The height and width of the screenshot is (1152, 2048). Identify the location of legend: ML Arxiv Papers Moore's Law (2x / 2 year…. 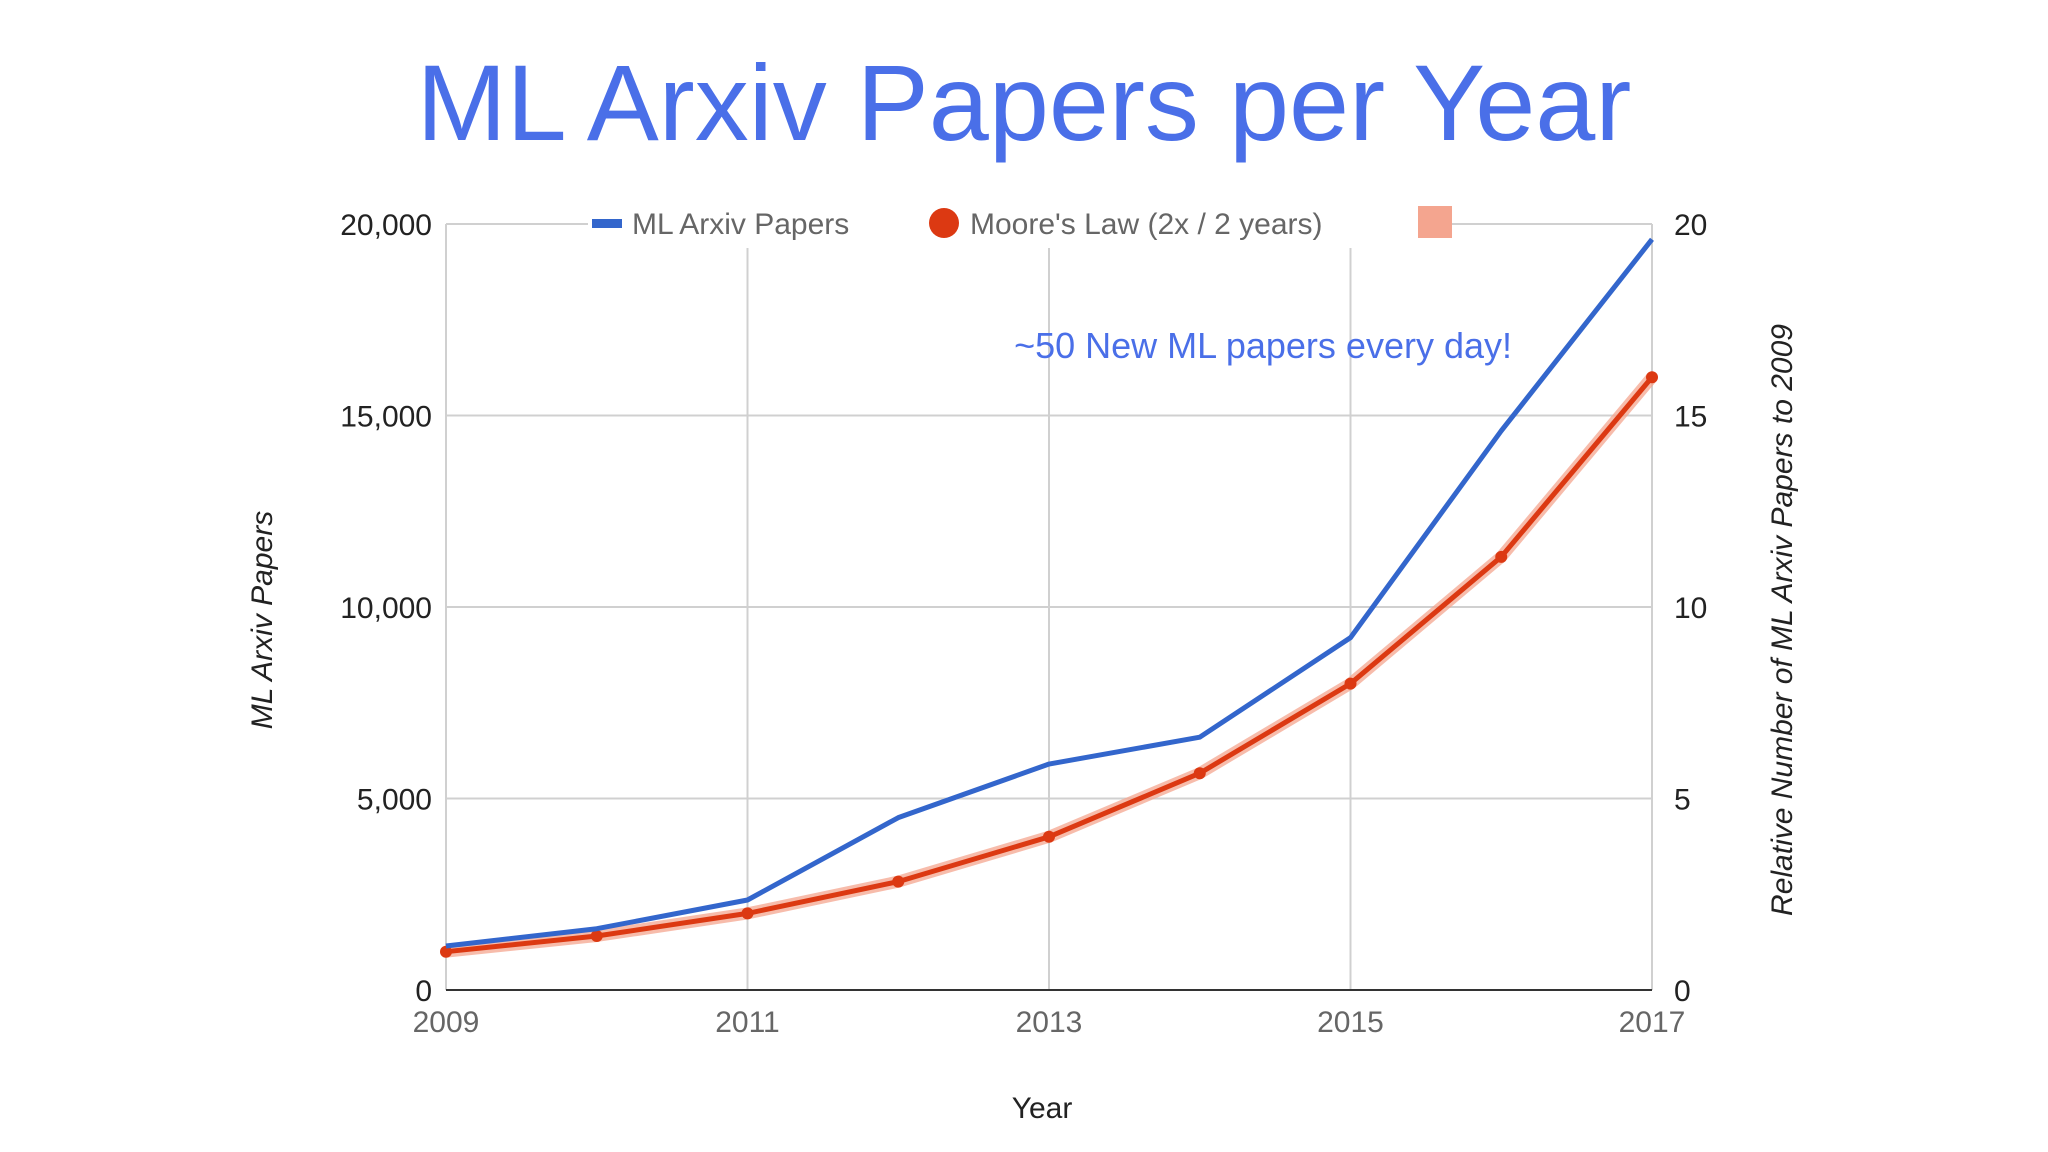
(1020, 224).